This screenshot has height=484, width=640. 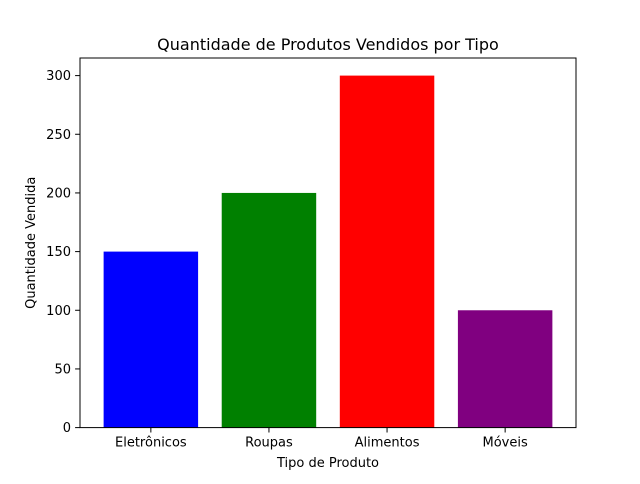 I want to click on chart-title: Quantidade de Produtos Vendidos por Tipo, so click(x=328, y=44).